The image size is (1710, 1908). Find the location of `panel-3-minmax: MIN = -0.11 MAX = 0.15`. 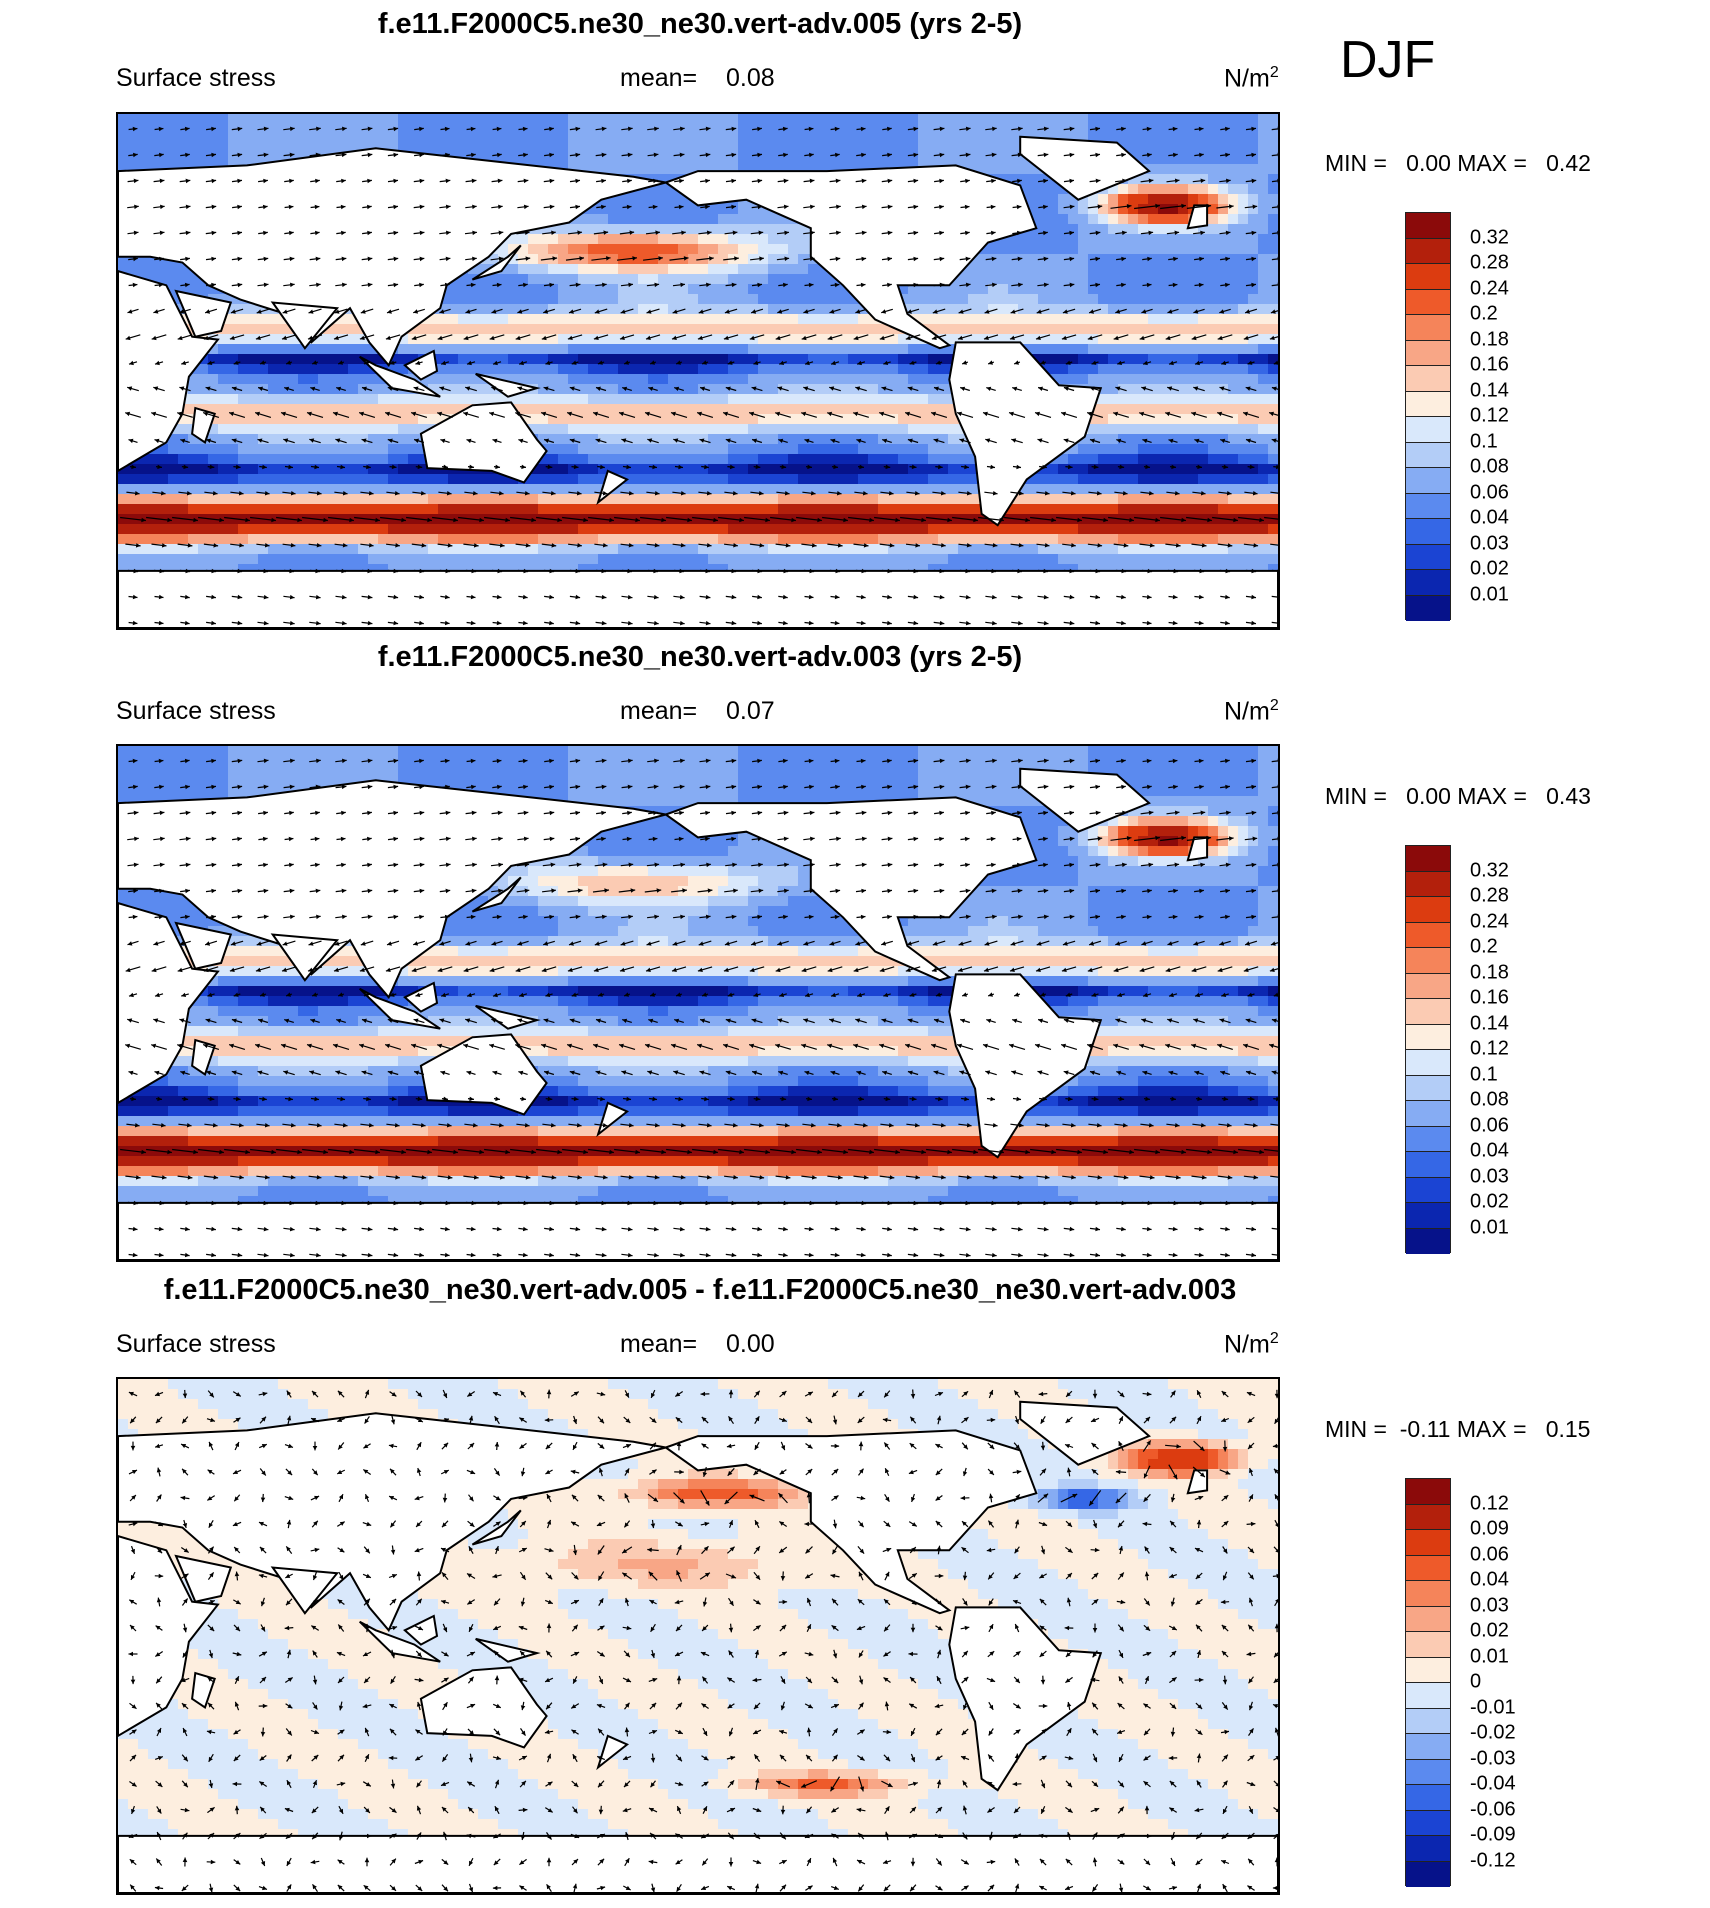

panel-3-minmax: MIN = -0.11 MAX = 0.15 is located at coordinates (1457, 1429).